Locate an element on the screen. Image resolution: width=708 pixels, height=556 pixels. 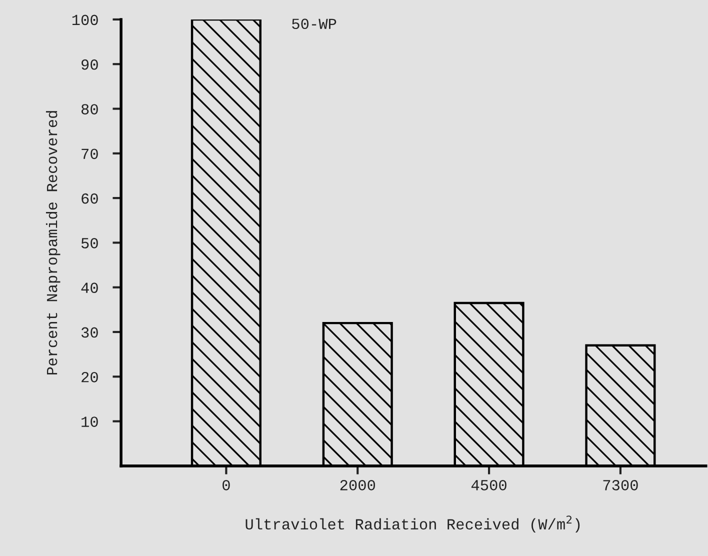
x-tick-label: 4500 is located at coordinates (488, 485).